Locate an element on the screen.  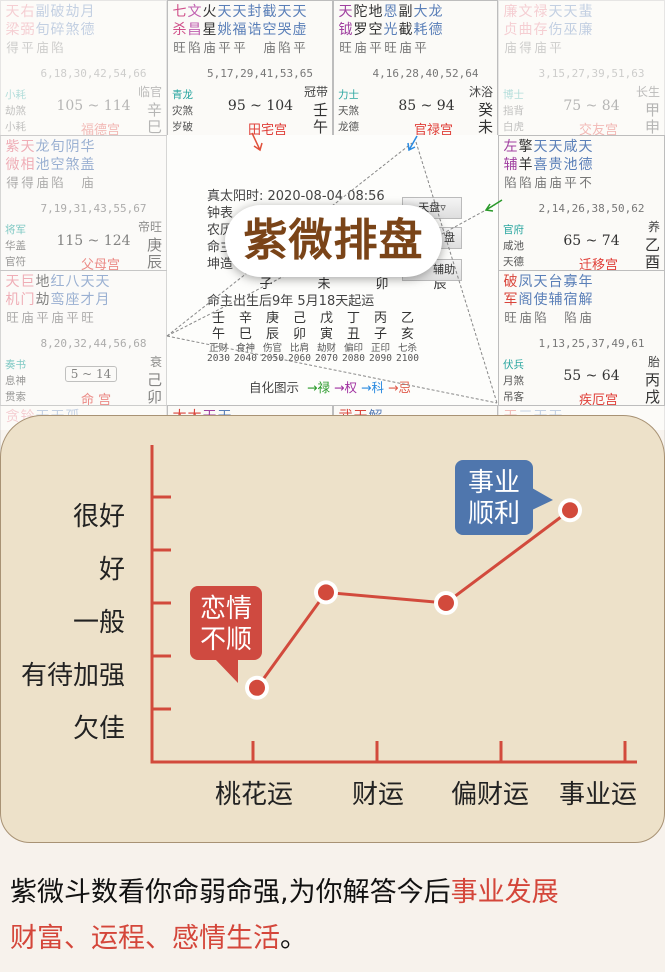
star-char: 年 is located at coordinates (585, 282).